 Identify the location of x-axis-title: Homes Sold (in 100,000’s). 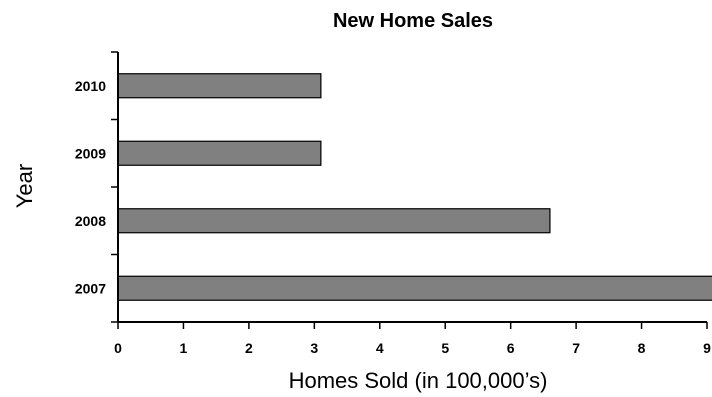
(418, 380).